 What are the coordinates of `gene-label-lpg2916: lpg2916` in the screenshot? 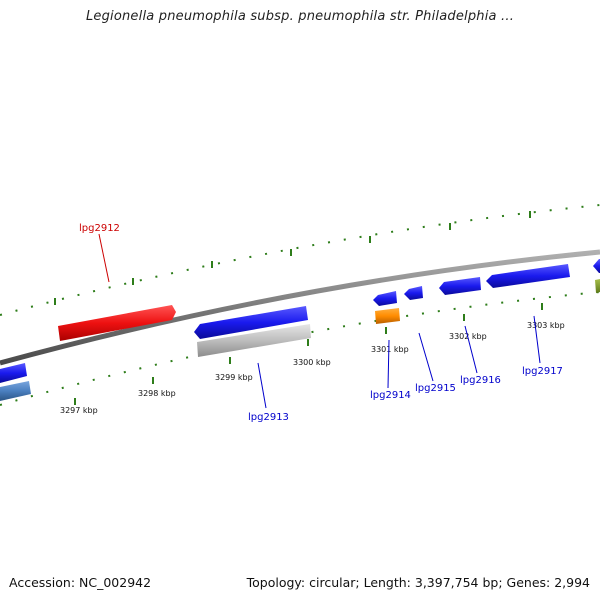 It's located at (480, 380).